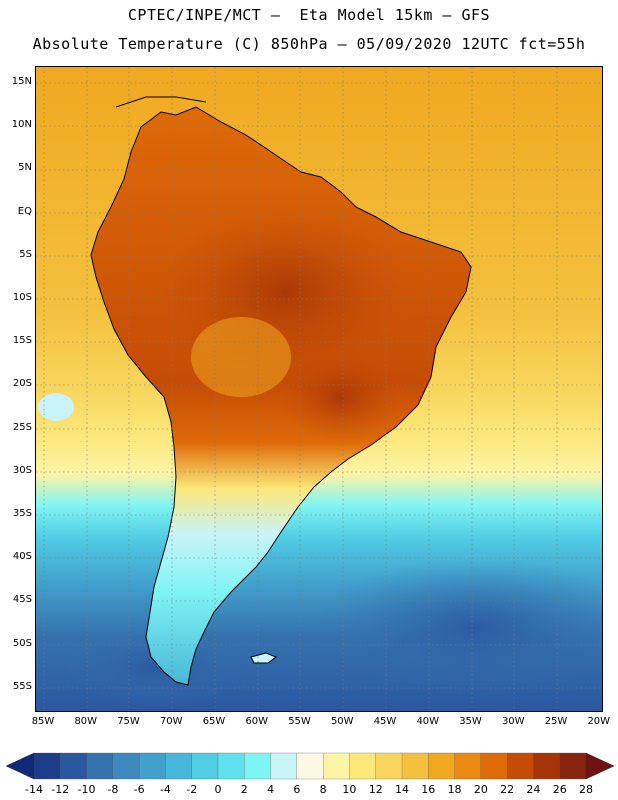 The height and width of the screenshot is (800, 618). Describe the element at coordinates (309, 15) in the screenshot. I see `title-line-1: CPTEC/INPE/MCT – Eta Model 15km – GFS` at that location.